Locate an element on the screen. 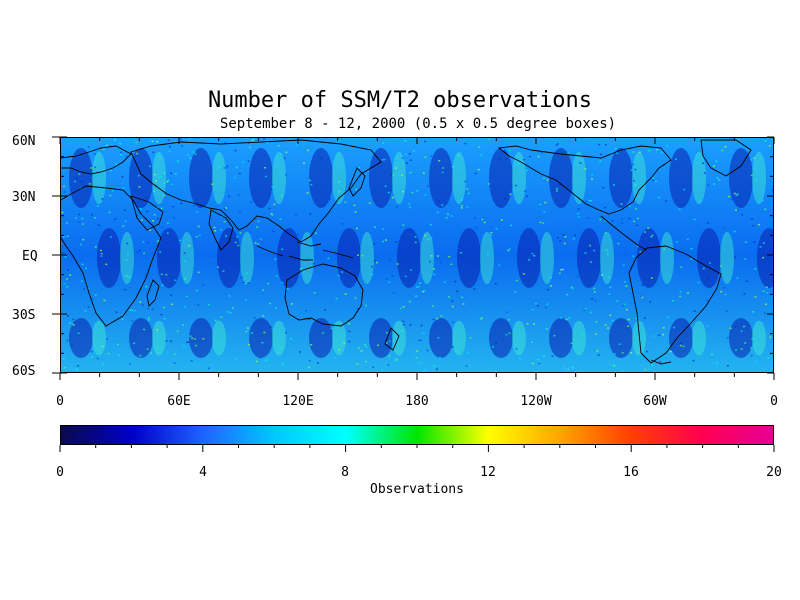 The height and width of the screenshot is (600, 800). coast-new-zealand is located at coordinates (392, 339).